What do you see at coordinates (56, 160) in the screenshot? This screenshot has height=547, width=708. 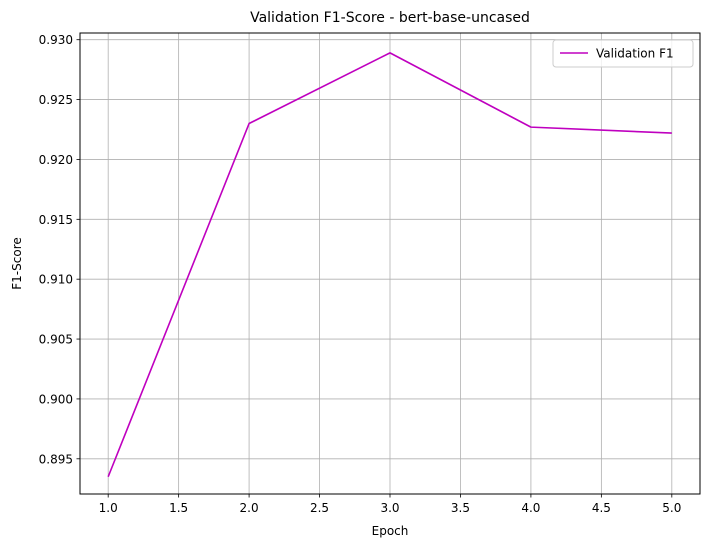 I see `y-tick-label: 0.920` at bounding box center [56, 160].